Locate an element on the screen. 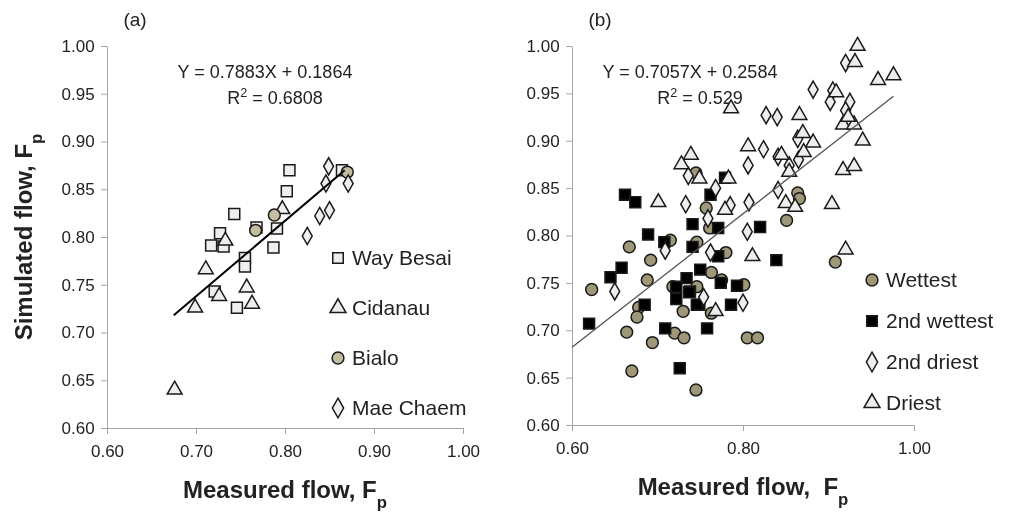 Image resolution: width=1019 pixels, height=513 pixels. legend-label: 2nd driest is located at coordinates (932, 361).